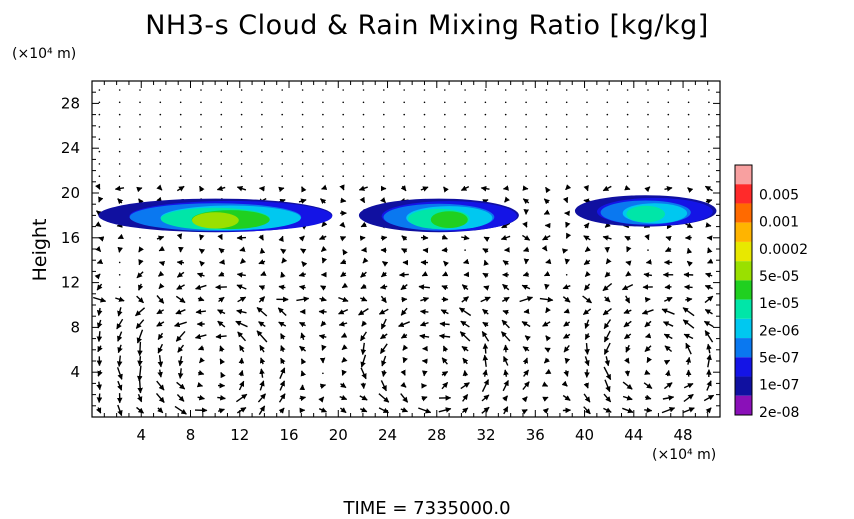  What do you see at coordinates (743, 194) in the screenshot?
I see `legend-swatch` at bounding box center [743, 194].